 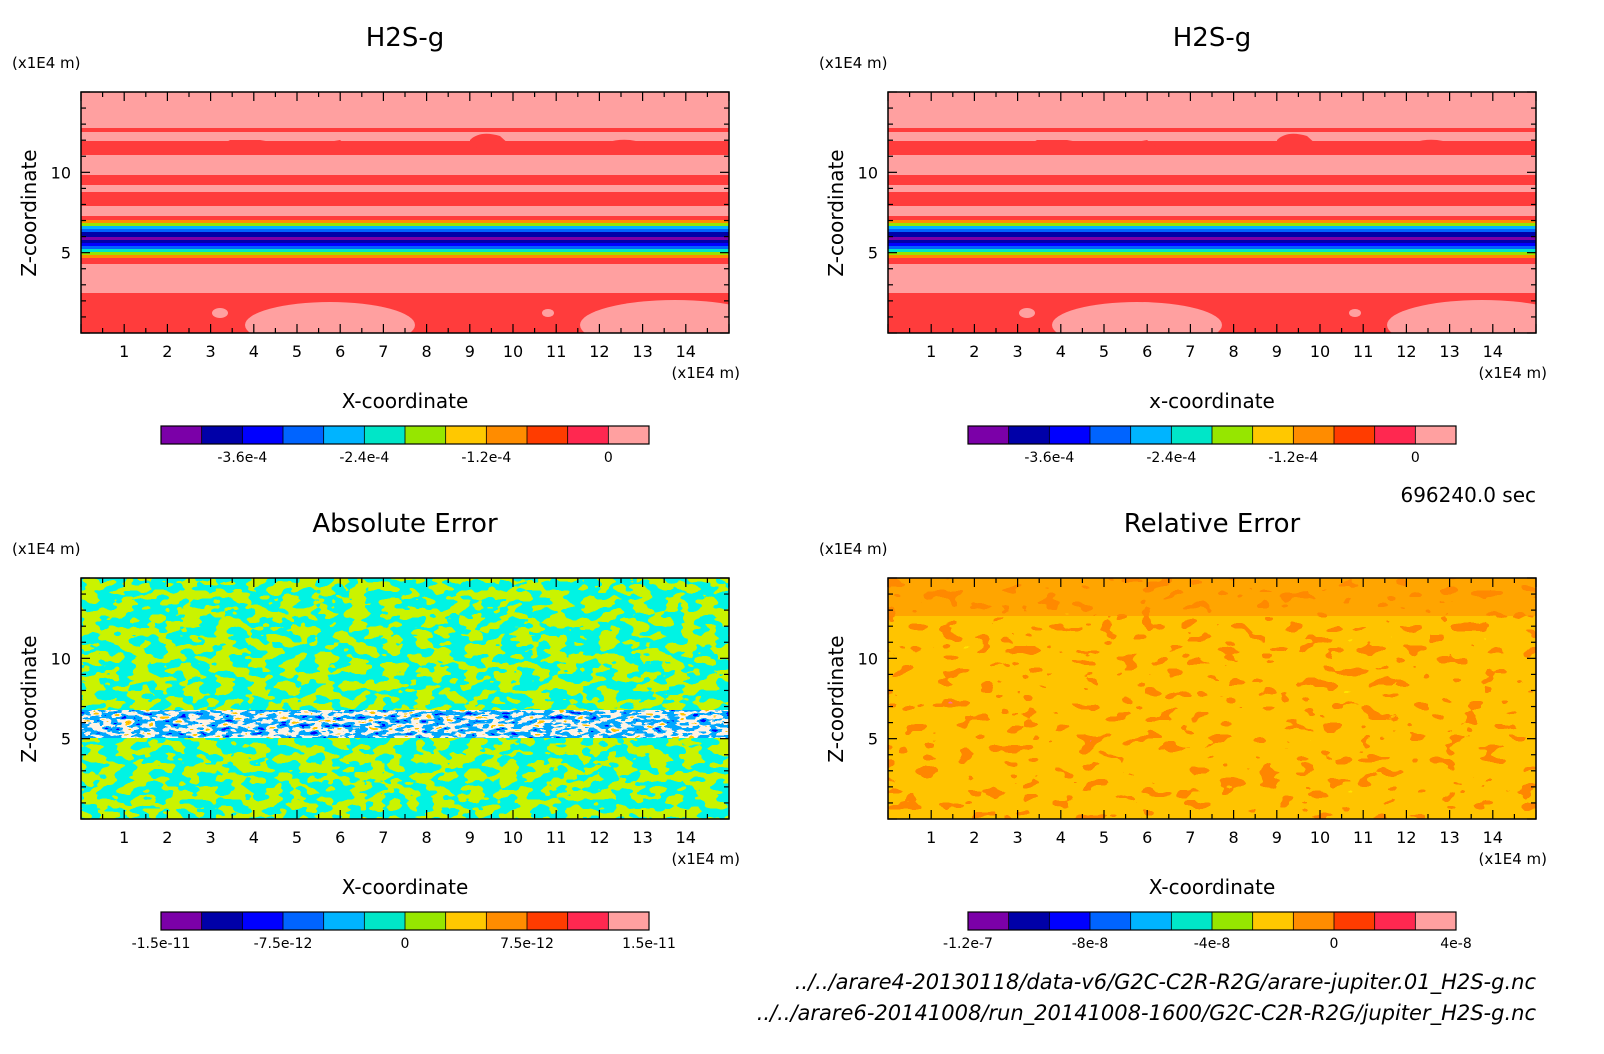 What do you see at coordinates (161, 944) in the screenshot?
I see `colorbar-tick-label: -1.5e-11` at bounding box center [161, 944].